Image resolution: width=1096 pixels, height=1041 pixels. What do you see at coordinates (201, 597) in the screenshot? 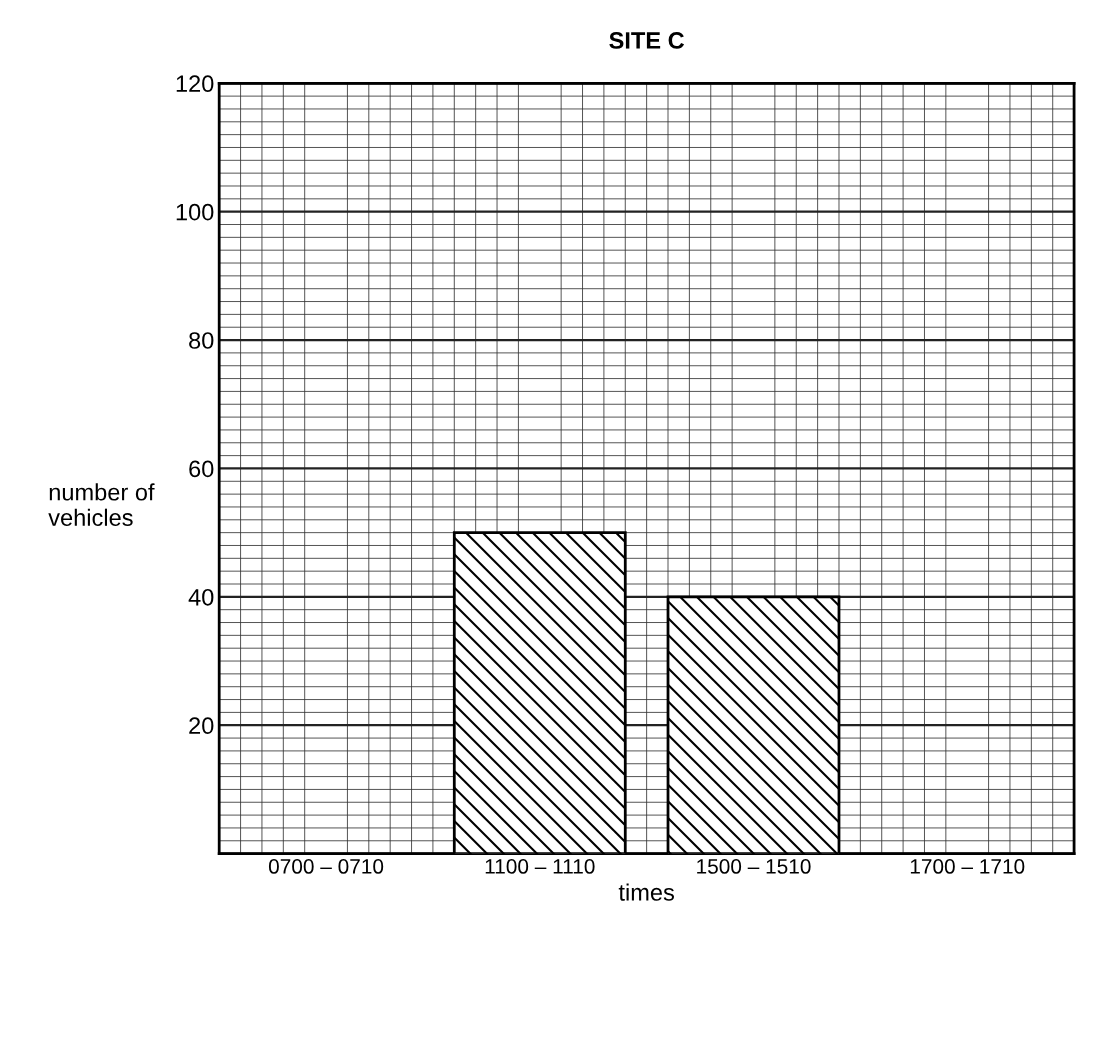
I see `y-tick-label: 40` at bounding box center [201, 597].